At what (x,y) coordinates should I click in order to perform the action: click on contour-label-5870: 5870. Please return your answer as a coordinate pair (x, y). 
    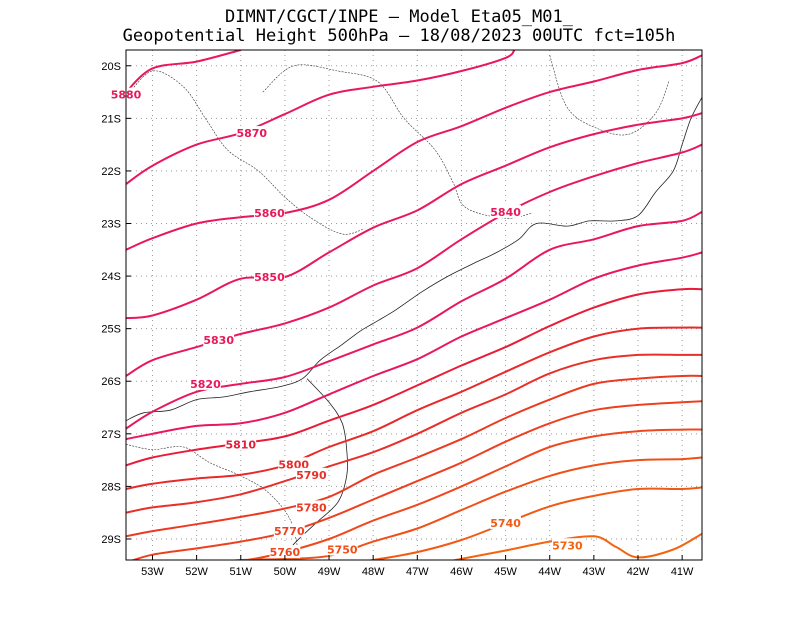
    Looking at the image, I should click on (251, 133).